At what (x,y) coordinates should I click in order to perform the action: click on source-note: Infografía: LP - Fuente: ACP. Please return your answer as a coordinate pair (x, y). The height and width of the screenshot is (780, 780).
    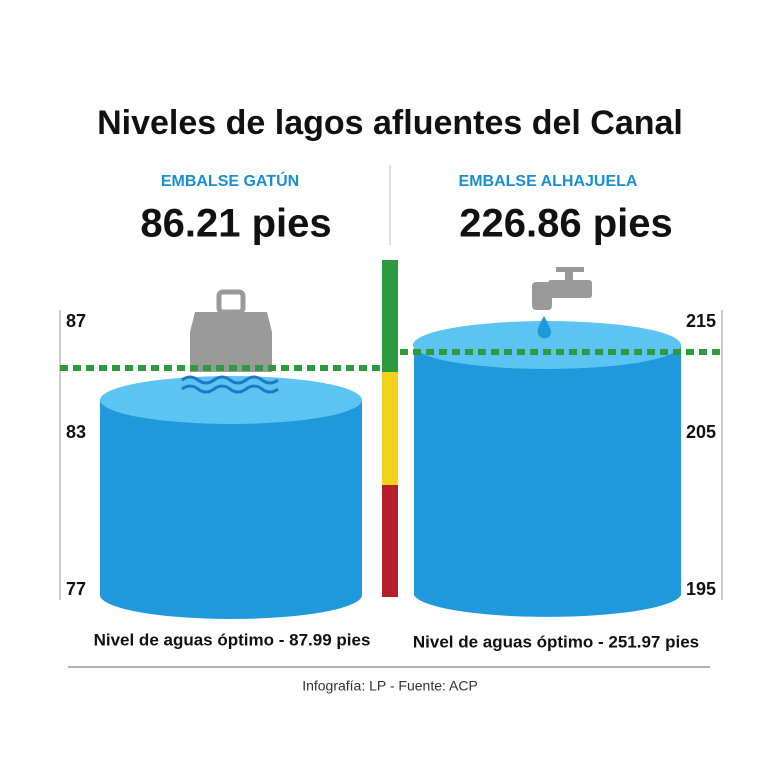
    Looking at the image, I should click on (390, 686).